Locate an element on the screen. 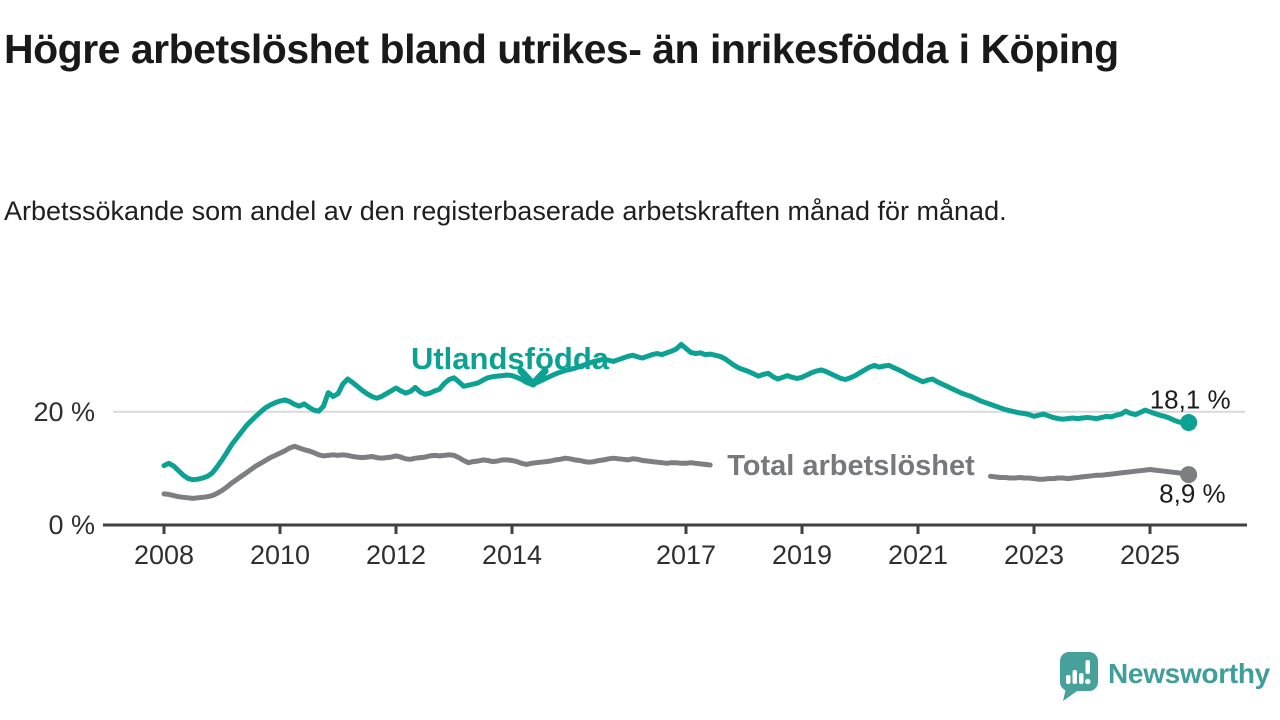 The height and width of the screenshot is (720, 1280). series-label-total-arbetsloshet: Total arbetslöshet is located at coordinates (851, 466).